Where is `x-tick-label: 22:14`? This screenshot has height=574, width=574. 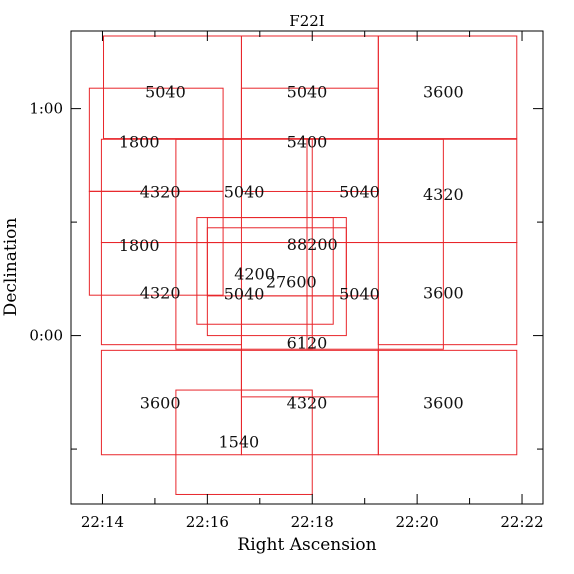
x-tick-label: 22:14 is located at coordinates (102, 522).